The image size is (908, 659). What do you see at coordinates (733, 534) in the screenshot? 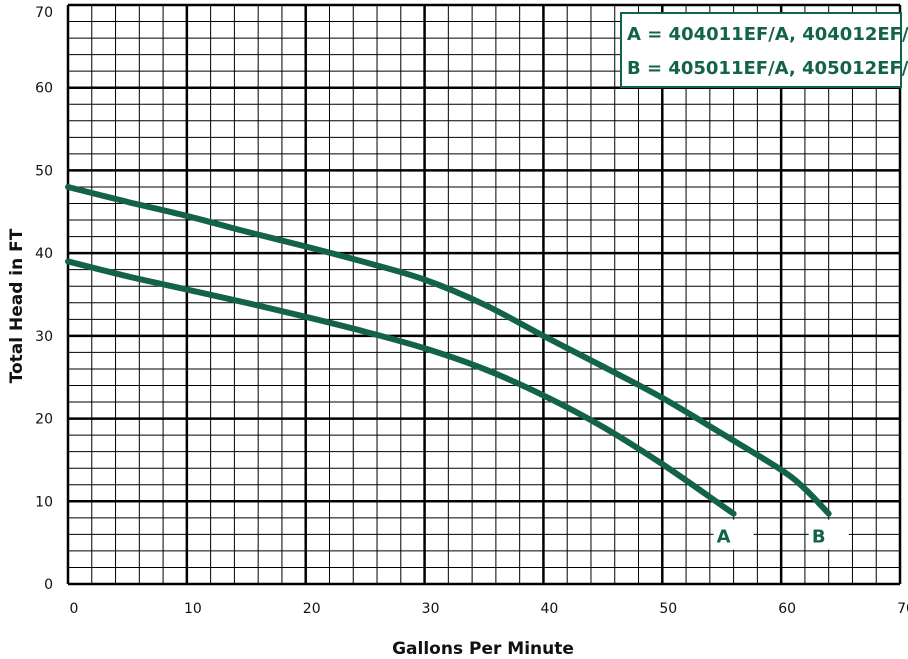
I see `curve-label-box-a` at bounding box center [733, 534].